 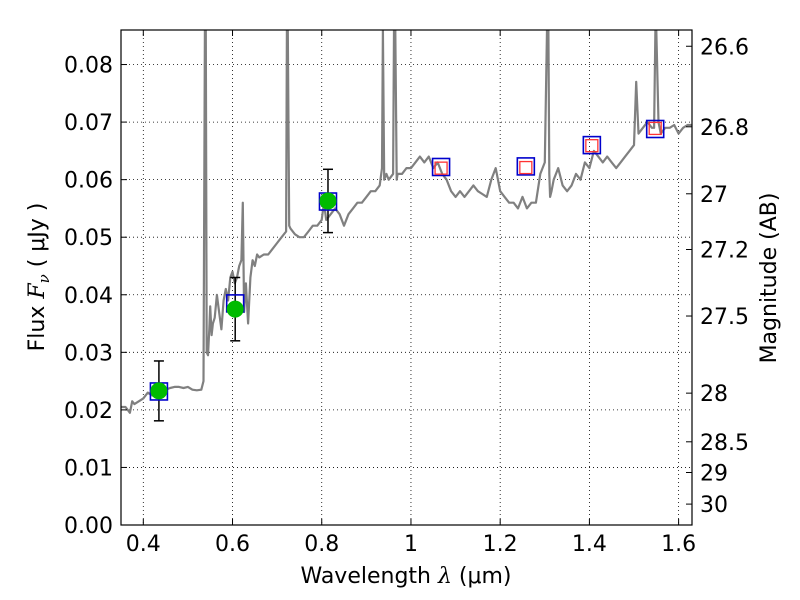 I want to click on x-tick-label: 0.6, so click(x=232, y=544).